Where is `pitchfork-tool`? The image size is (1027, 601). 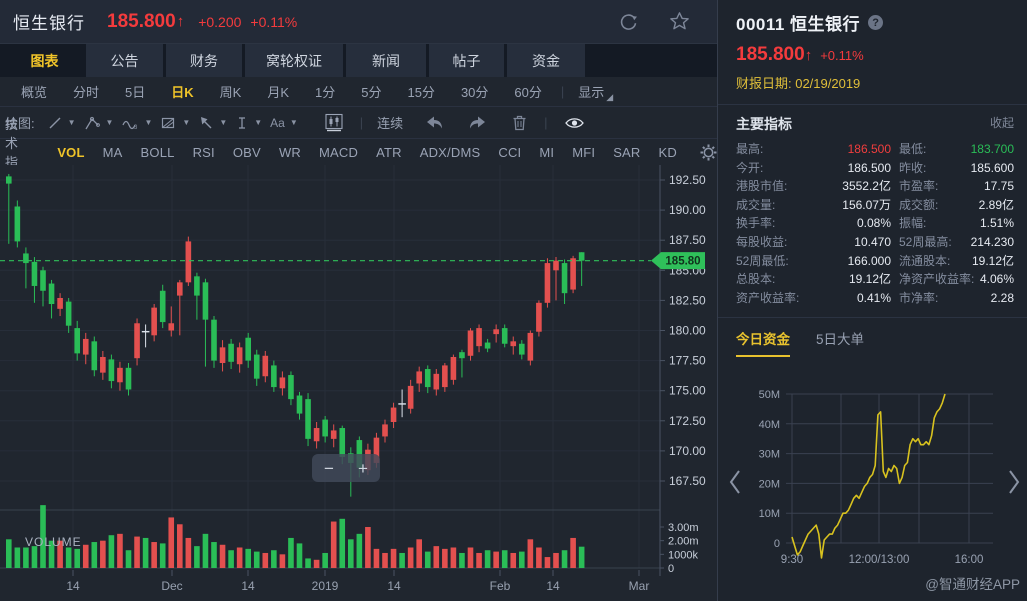
pitchfork-tool is located at coordinates (92, 123).